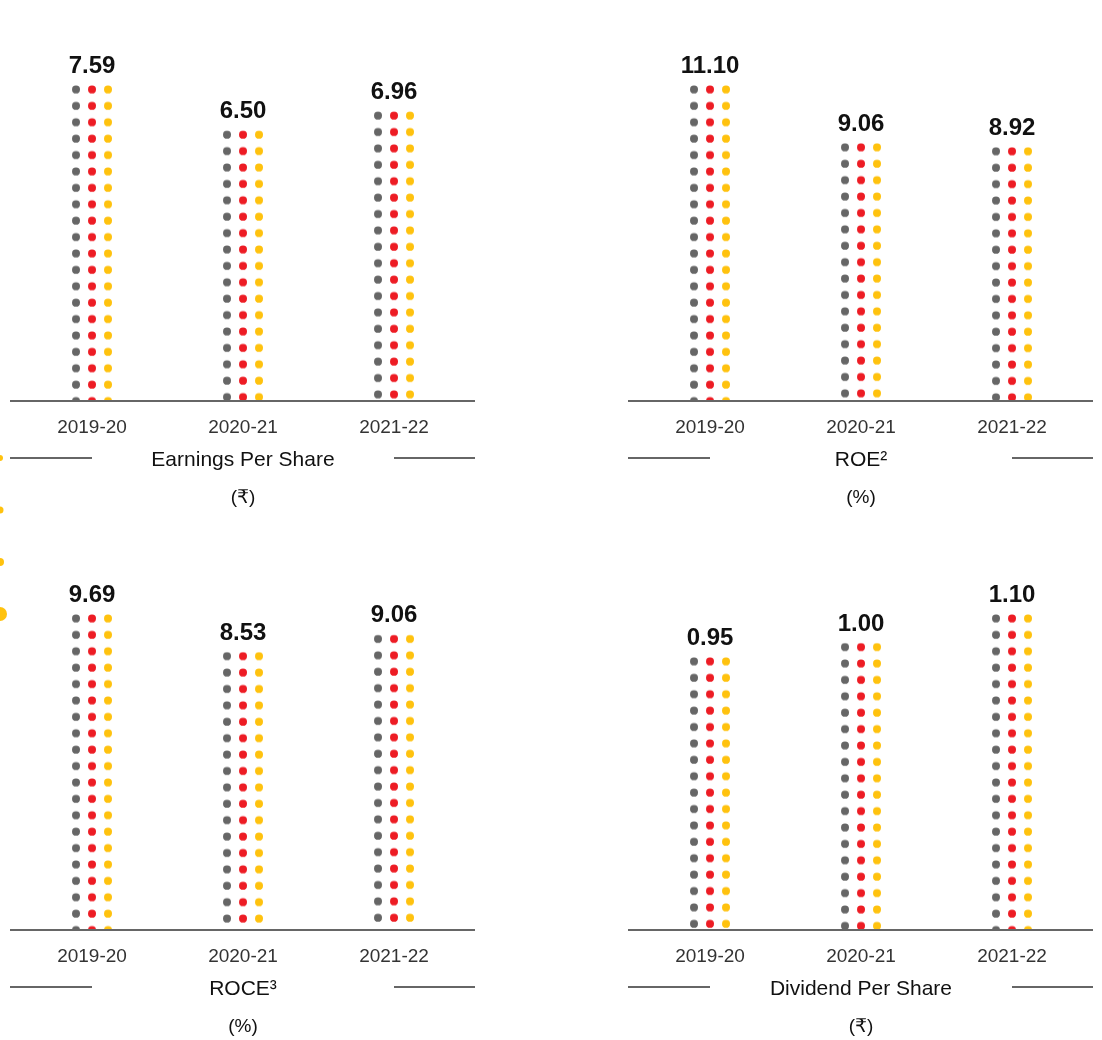 The width and height of the screenshot is (1102, 1040). Describe the element at coordinates (710, 64) in the screenshot. I see `data-label: 11.10` at that location.